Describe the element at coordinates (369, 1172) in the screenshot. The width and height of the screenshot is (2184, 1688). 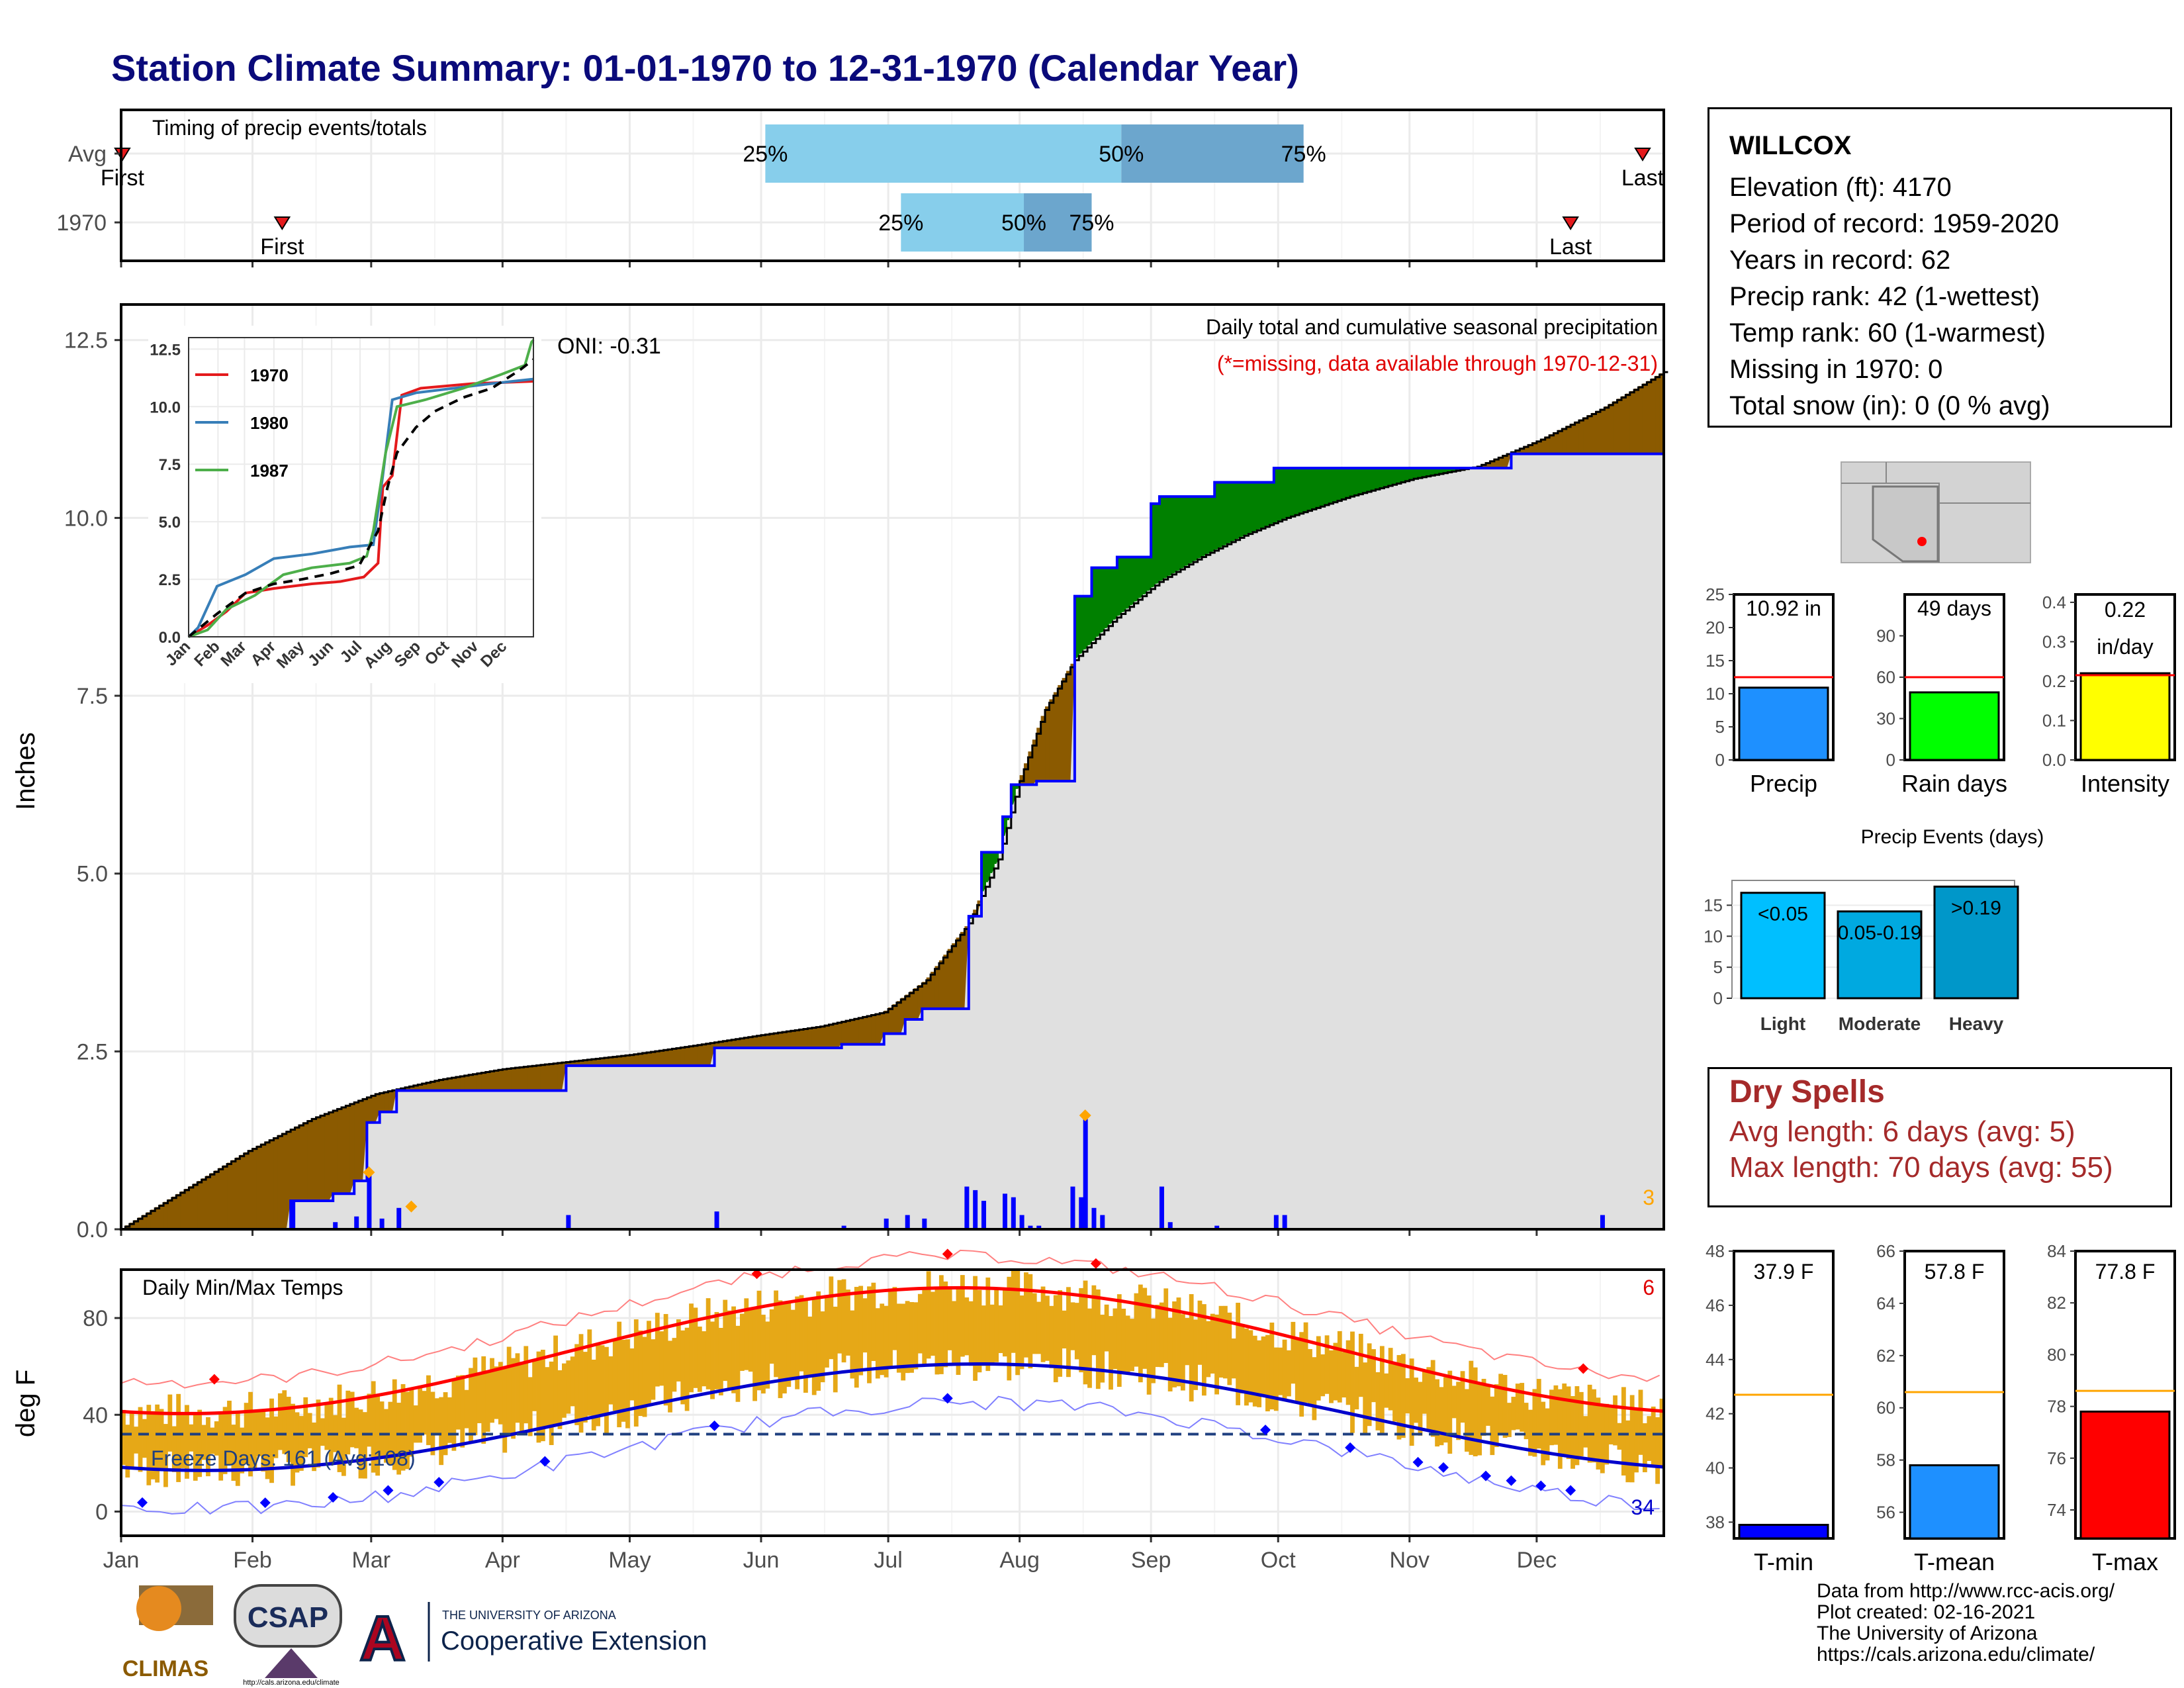
I see `record-precip-marker` at that location.